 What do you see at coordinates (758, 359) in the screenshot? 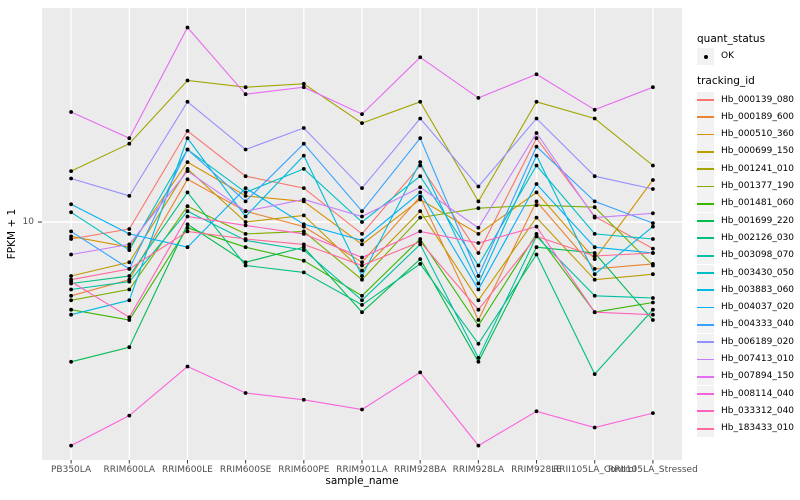
I see `legend-item-label: Hb_007413_010` at bounding box center [758, 359].